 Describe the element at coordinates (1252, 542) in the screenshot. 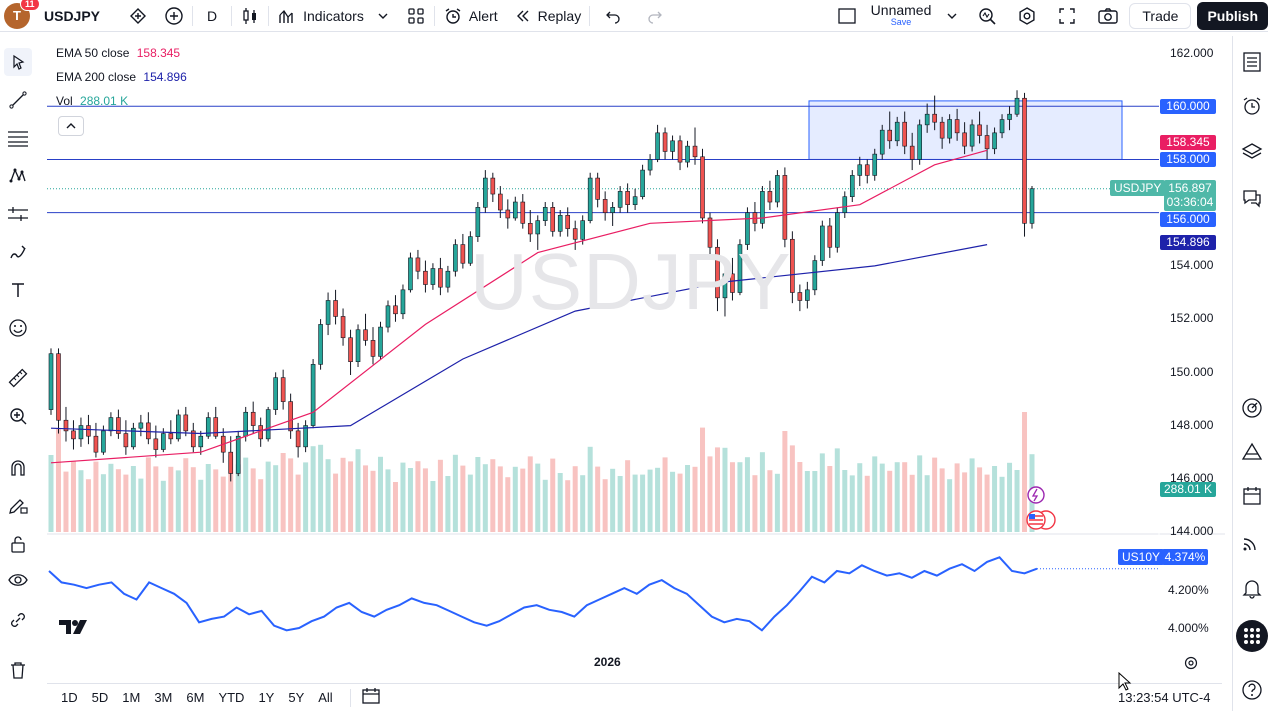

I see `streams-button` at that location.